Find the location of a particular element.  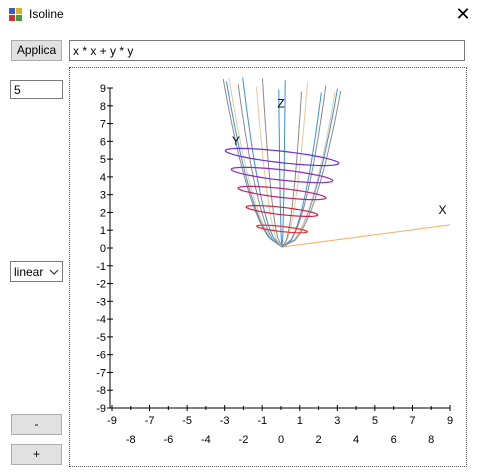

apply-button: Applica is located at coordinates (36, 50).